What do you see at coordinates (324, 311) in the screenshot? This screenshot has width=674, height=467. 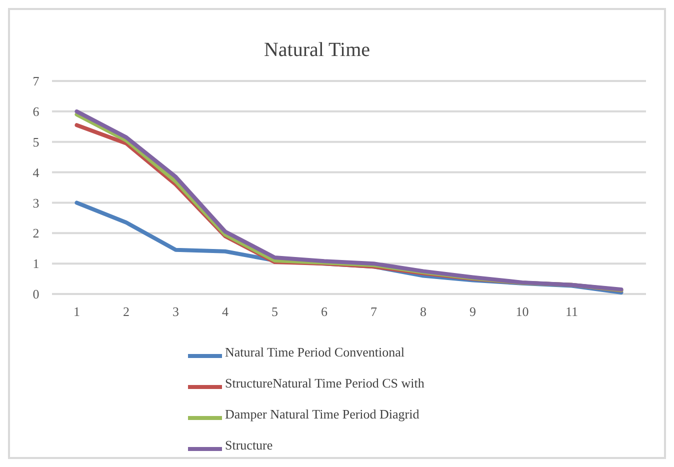 I see `x-tick-label: 6` at bounding box center [324, 311].